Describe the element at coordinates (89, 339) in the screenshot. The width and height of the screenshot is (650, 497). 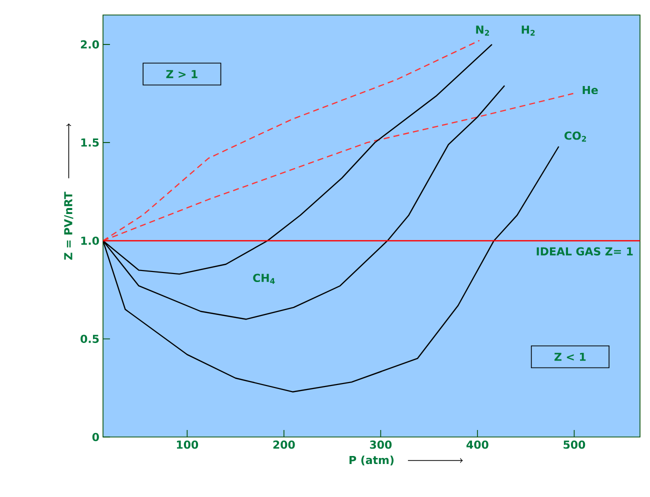
I see `y-tick-label: 0.5` at that location.